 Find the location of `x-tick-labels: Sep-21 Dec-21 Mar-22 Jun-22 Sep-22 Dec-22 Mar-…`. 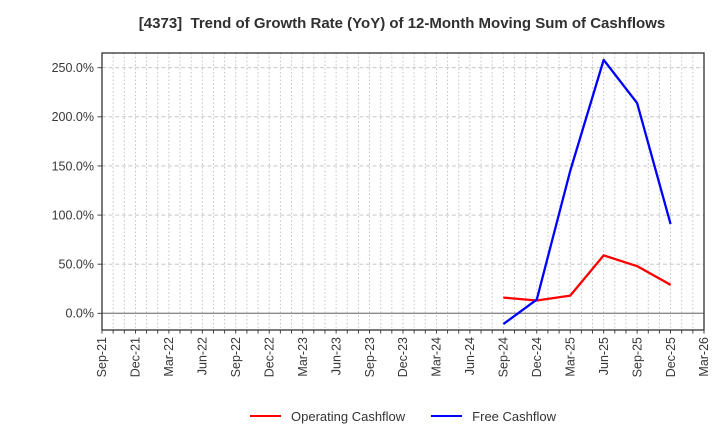

x-tick-labels: Sep-21 Dec-21 Mar-22 Jun-22 Sep-22 Dec-22 Mar-… is located at coordinates (403, 357).